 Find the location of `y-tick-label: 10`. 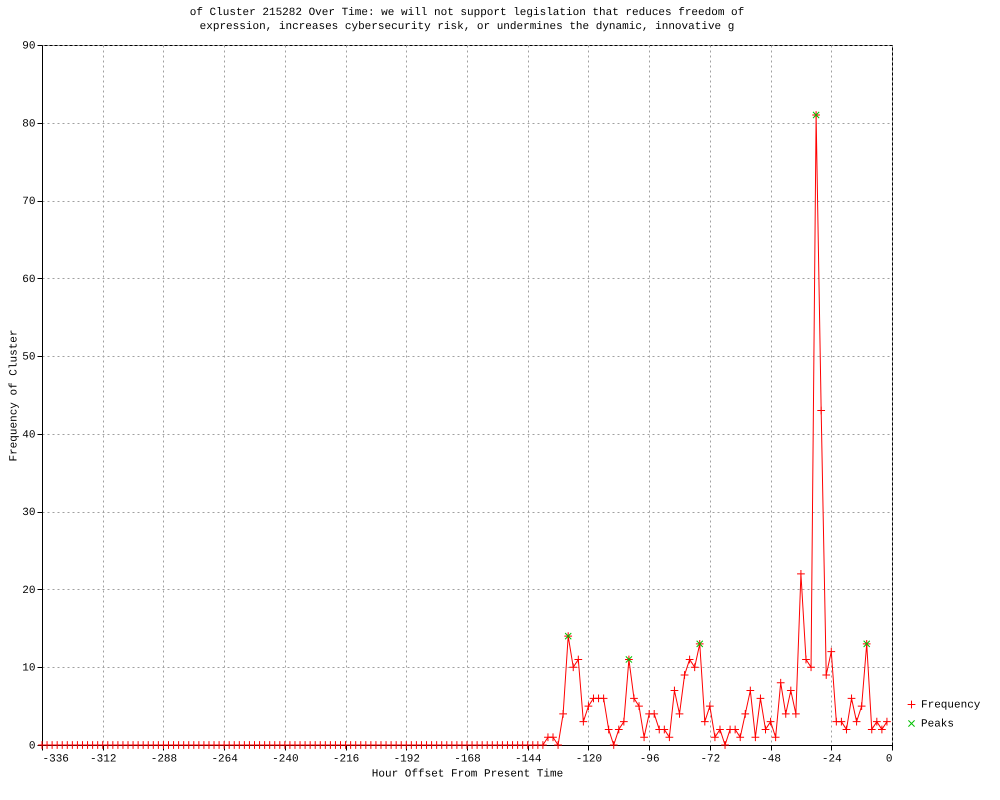

y-tick-label: 10 is located at coordinates (29, 668).